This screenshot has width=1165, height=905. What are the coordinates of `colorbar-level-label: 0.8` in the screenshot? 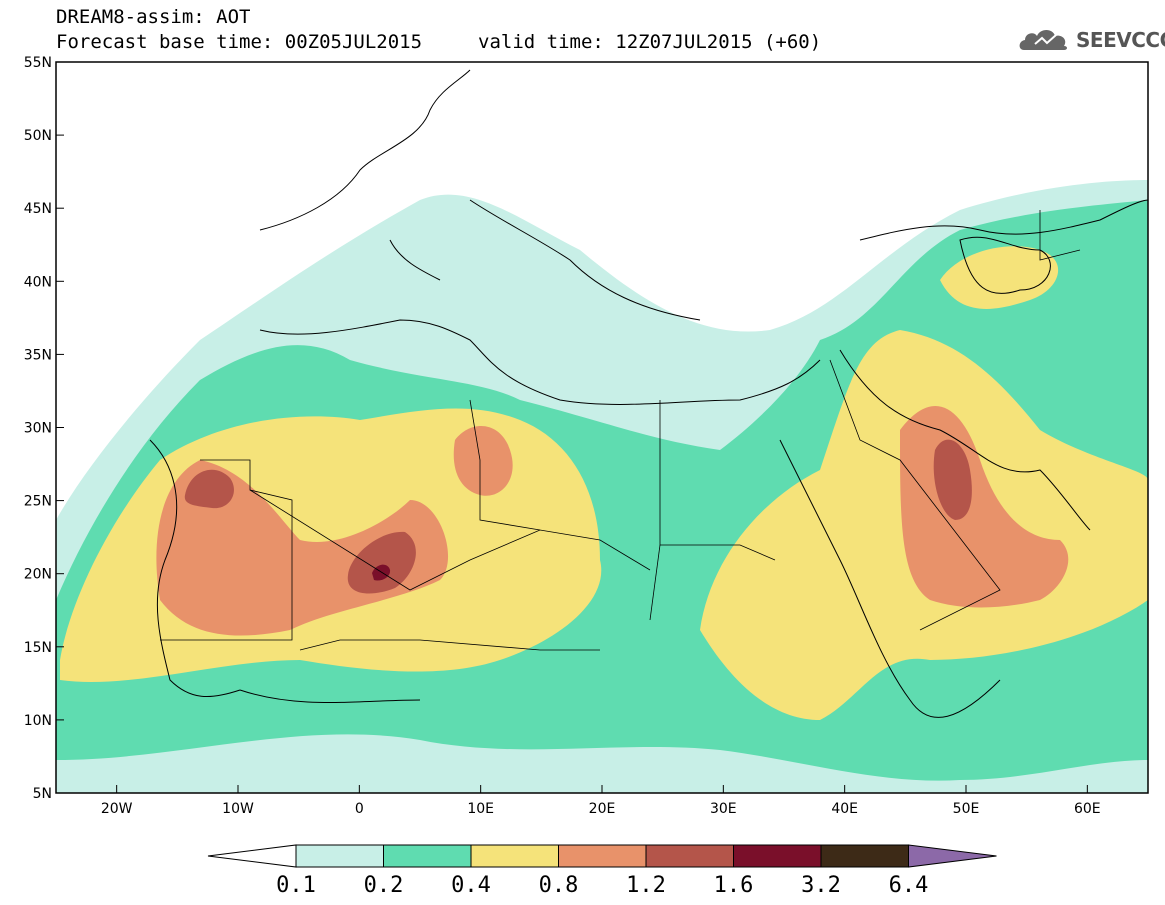 It's located at (559, 885).